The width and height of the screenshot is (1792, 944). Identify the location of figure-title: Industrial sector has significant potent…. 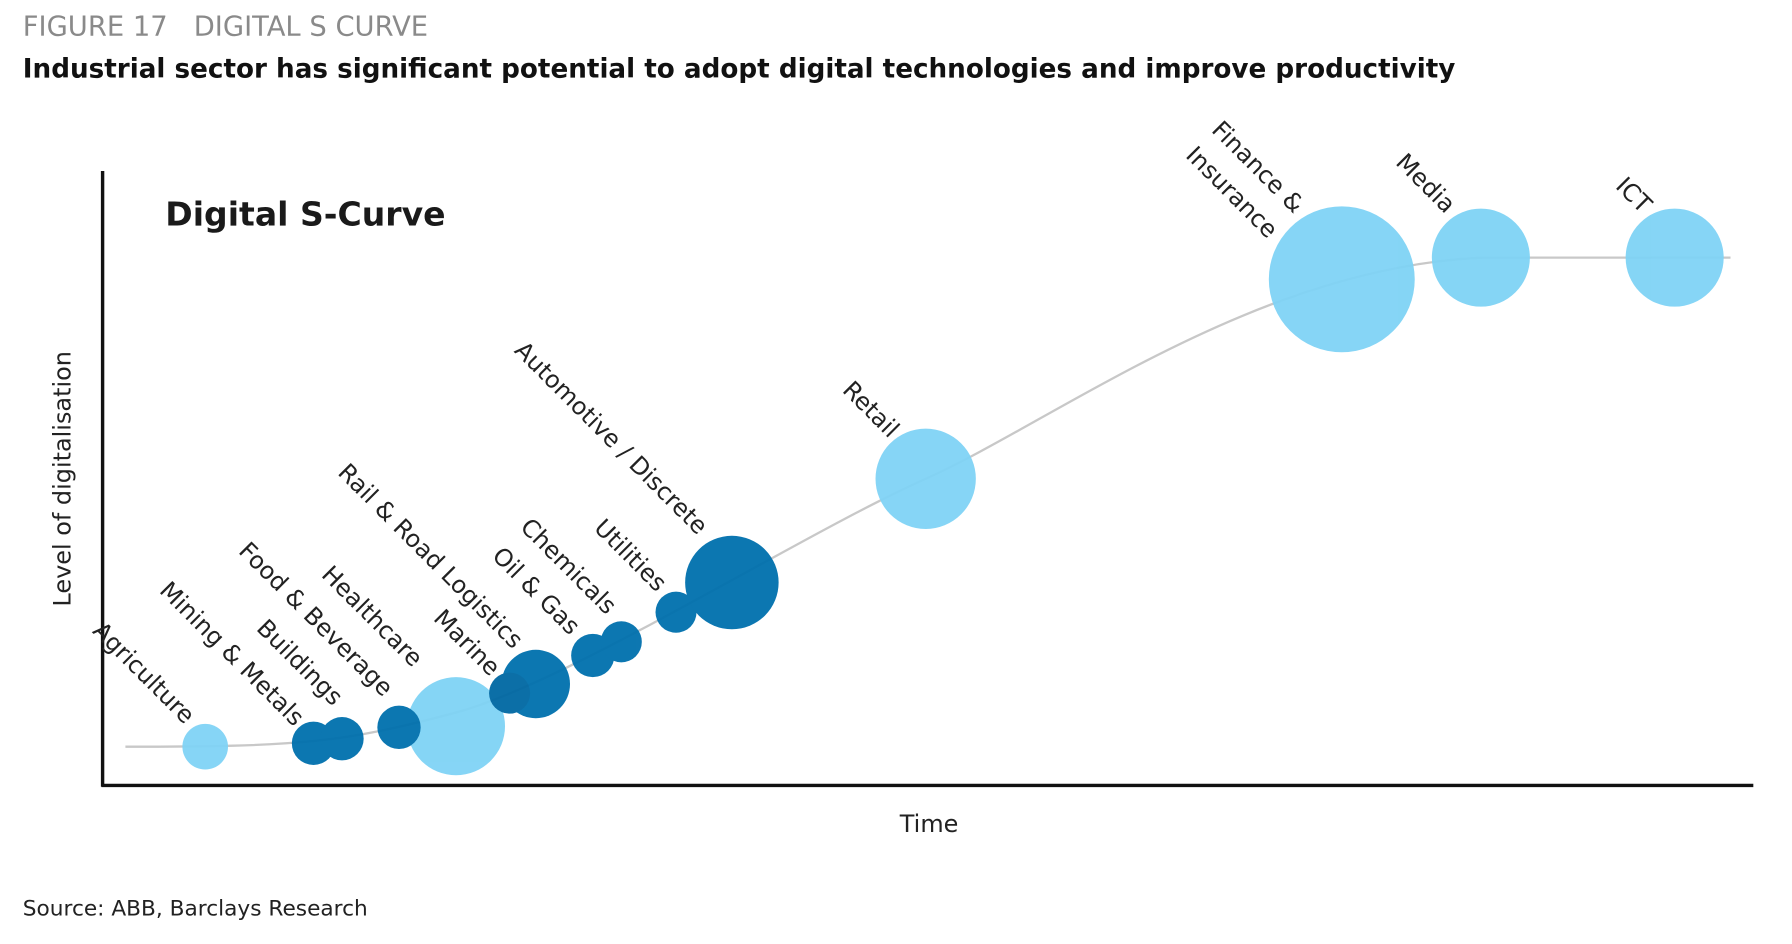
(739, 70).